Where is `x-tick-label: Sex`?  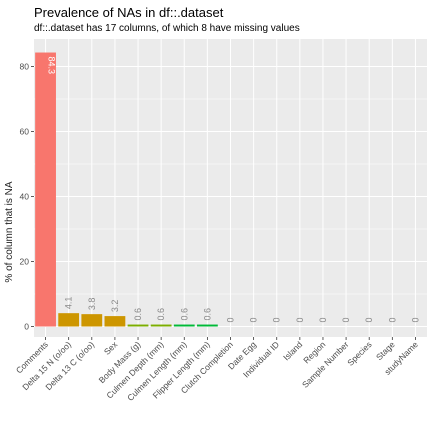
x-tick-label: Sex is located at coordinates (111, 348).